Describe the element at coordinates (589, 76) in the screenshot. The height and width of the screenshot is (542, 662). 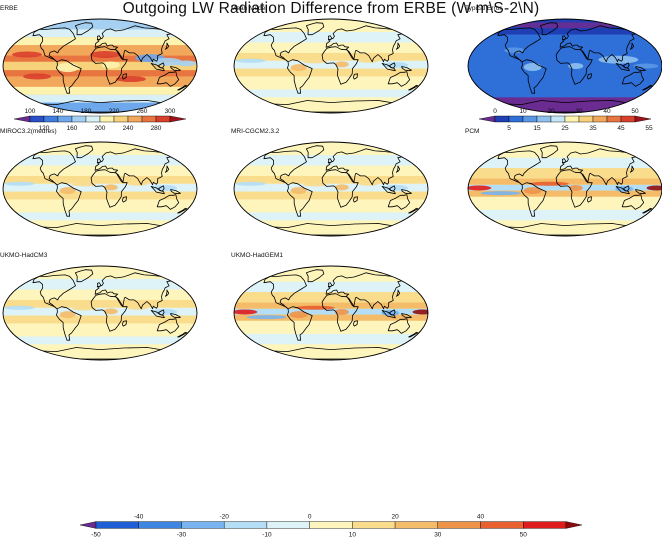
I see `coastline-madagascar` at that location.